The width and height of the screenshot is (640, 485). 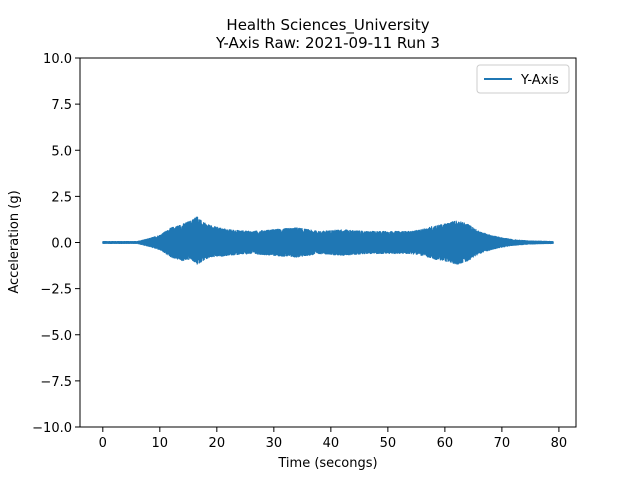 I want to click on x-tick-label: 20, so click(x=217, y=443).